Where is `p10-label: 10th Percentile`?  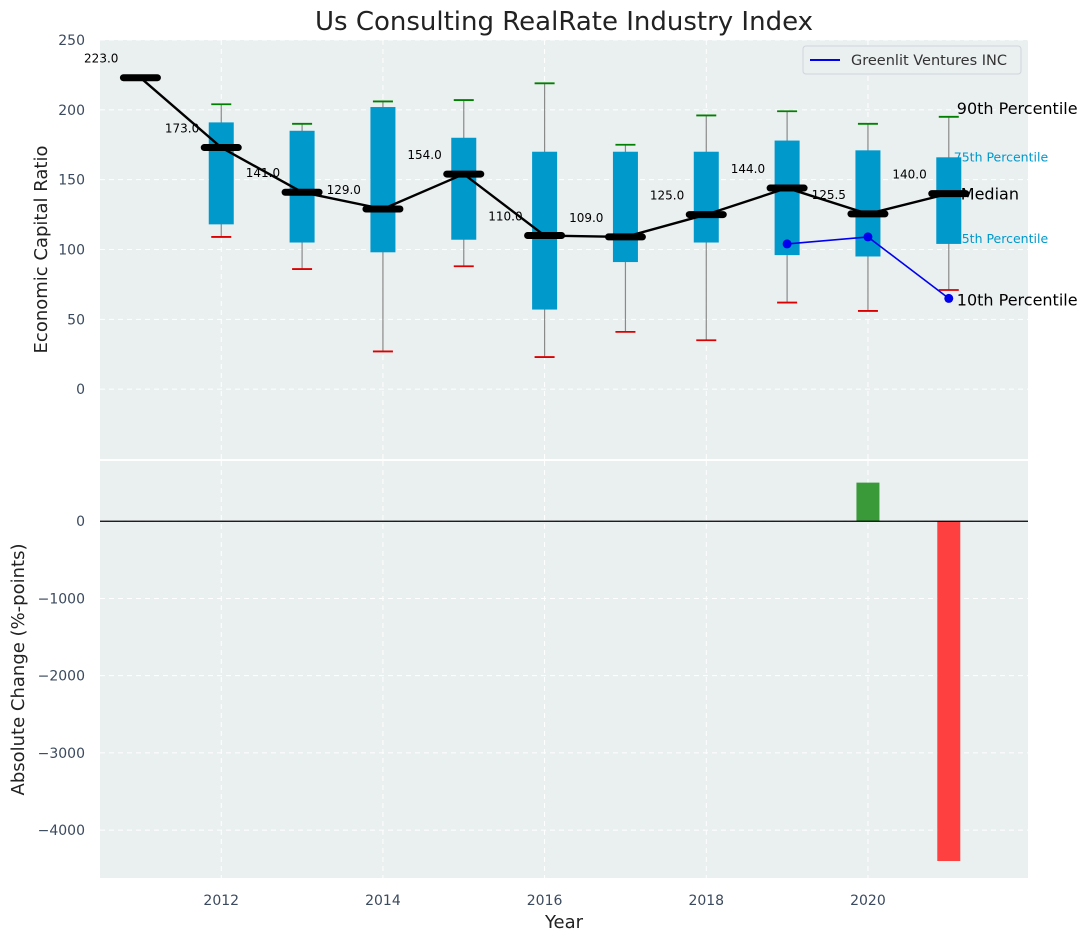 p10-label: 10th Percentile is located at coordinates (1017, 299).